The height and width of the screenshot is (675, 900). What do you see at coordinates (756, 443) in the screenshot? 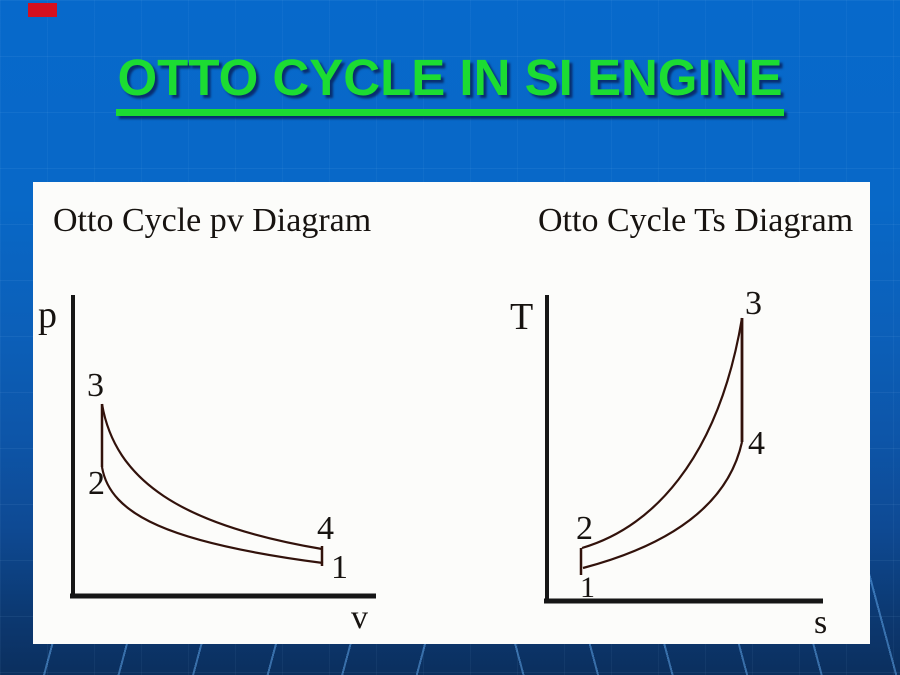
I see `ts-state-4-label: 4` at bounding box center [756, 443].